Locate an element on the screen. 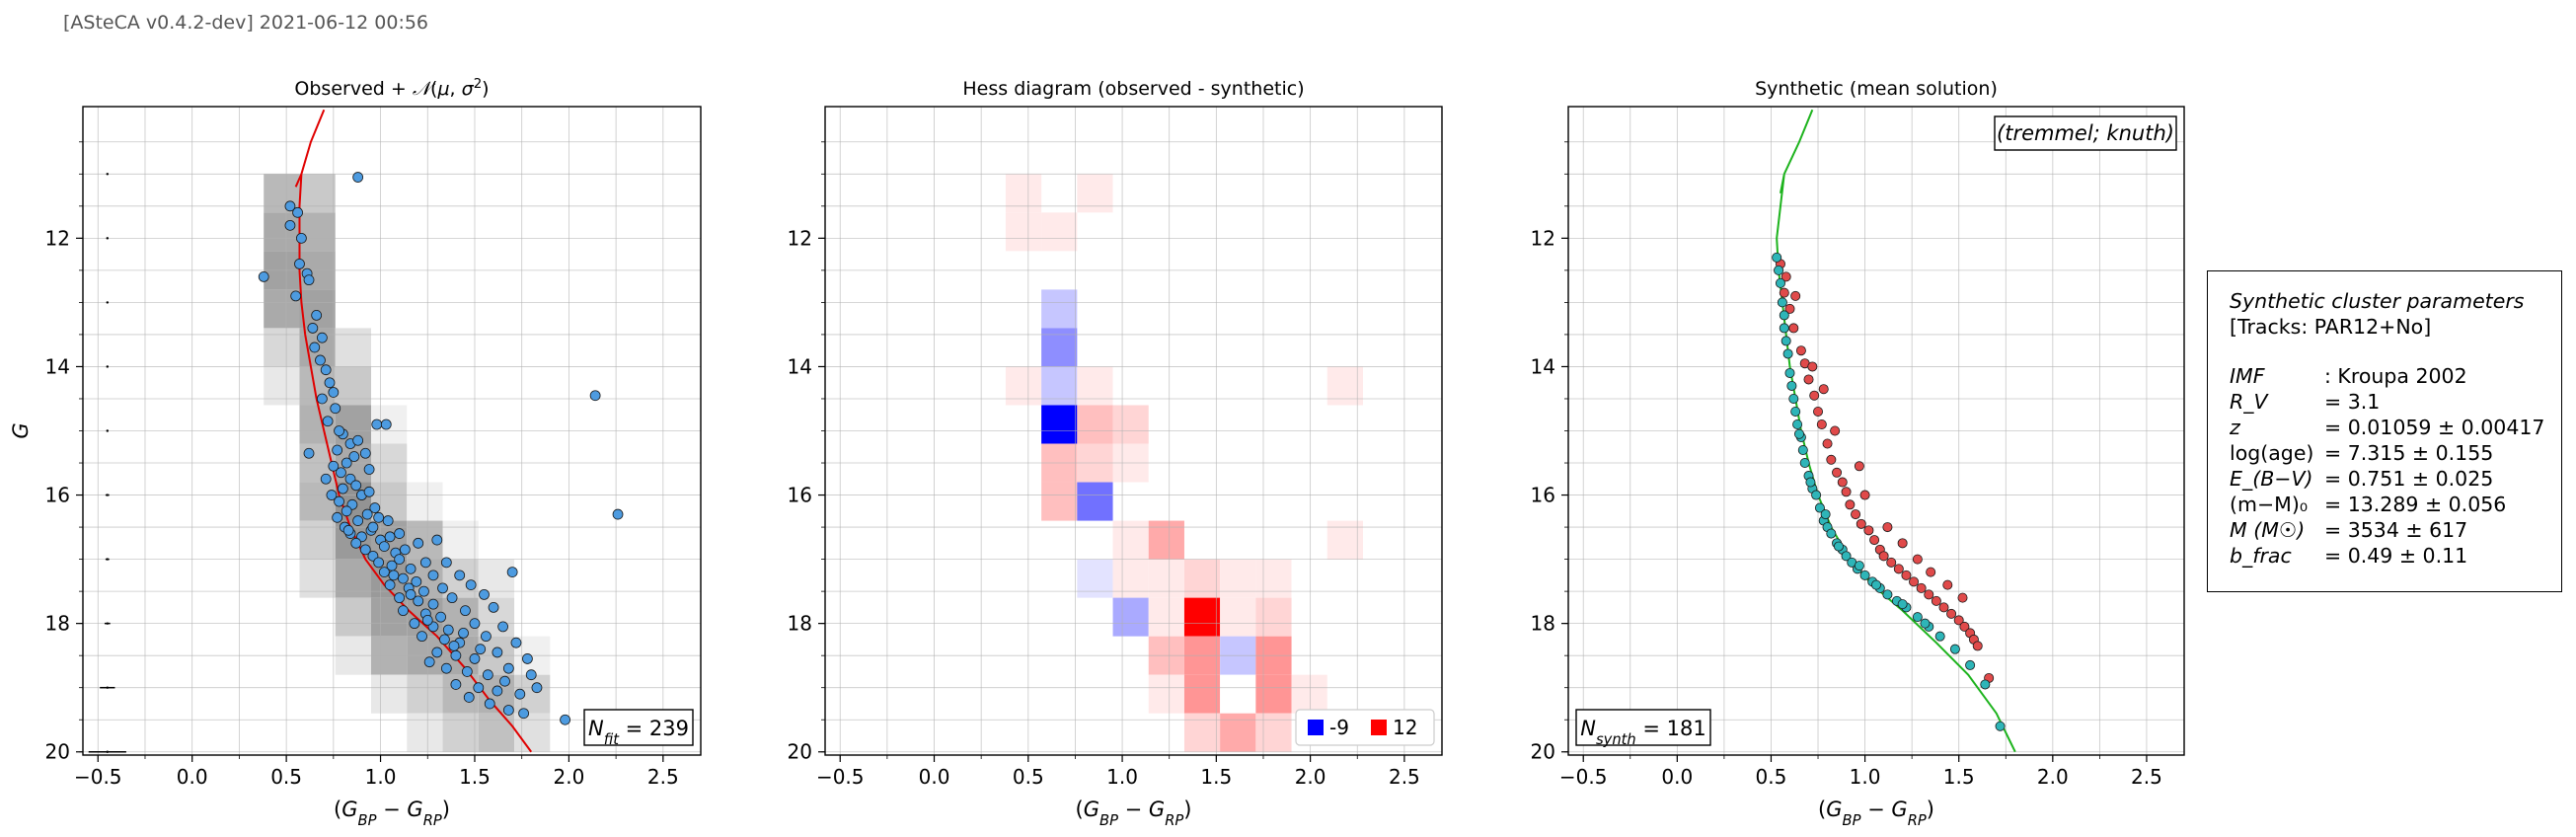 The height and width of the screenshot is (837, 2576). y-tick-label: 12 is located at coordinates (57, 238).